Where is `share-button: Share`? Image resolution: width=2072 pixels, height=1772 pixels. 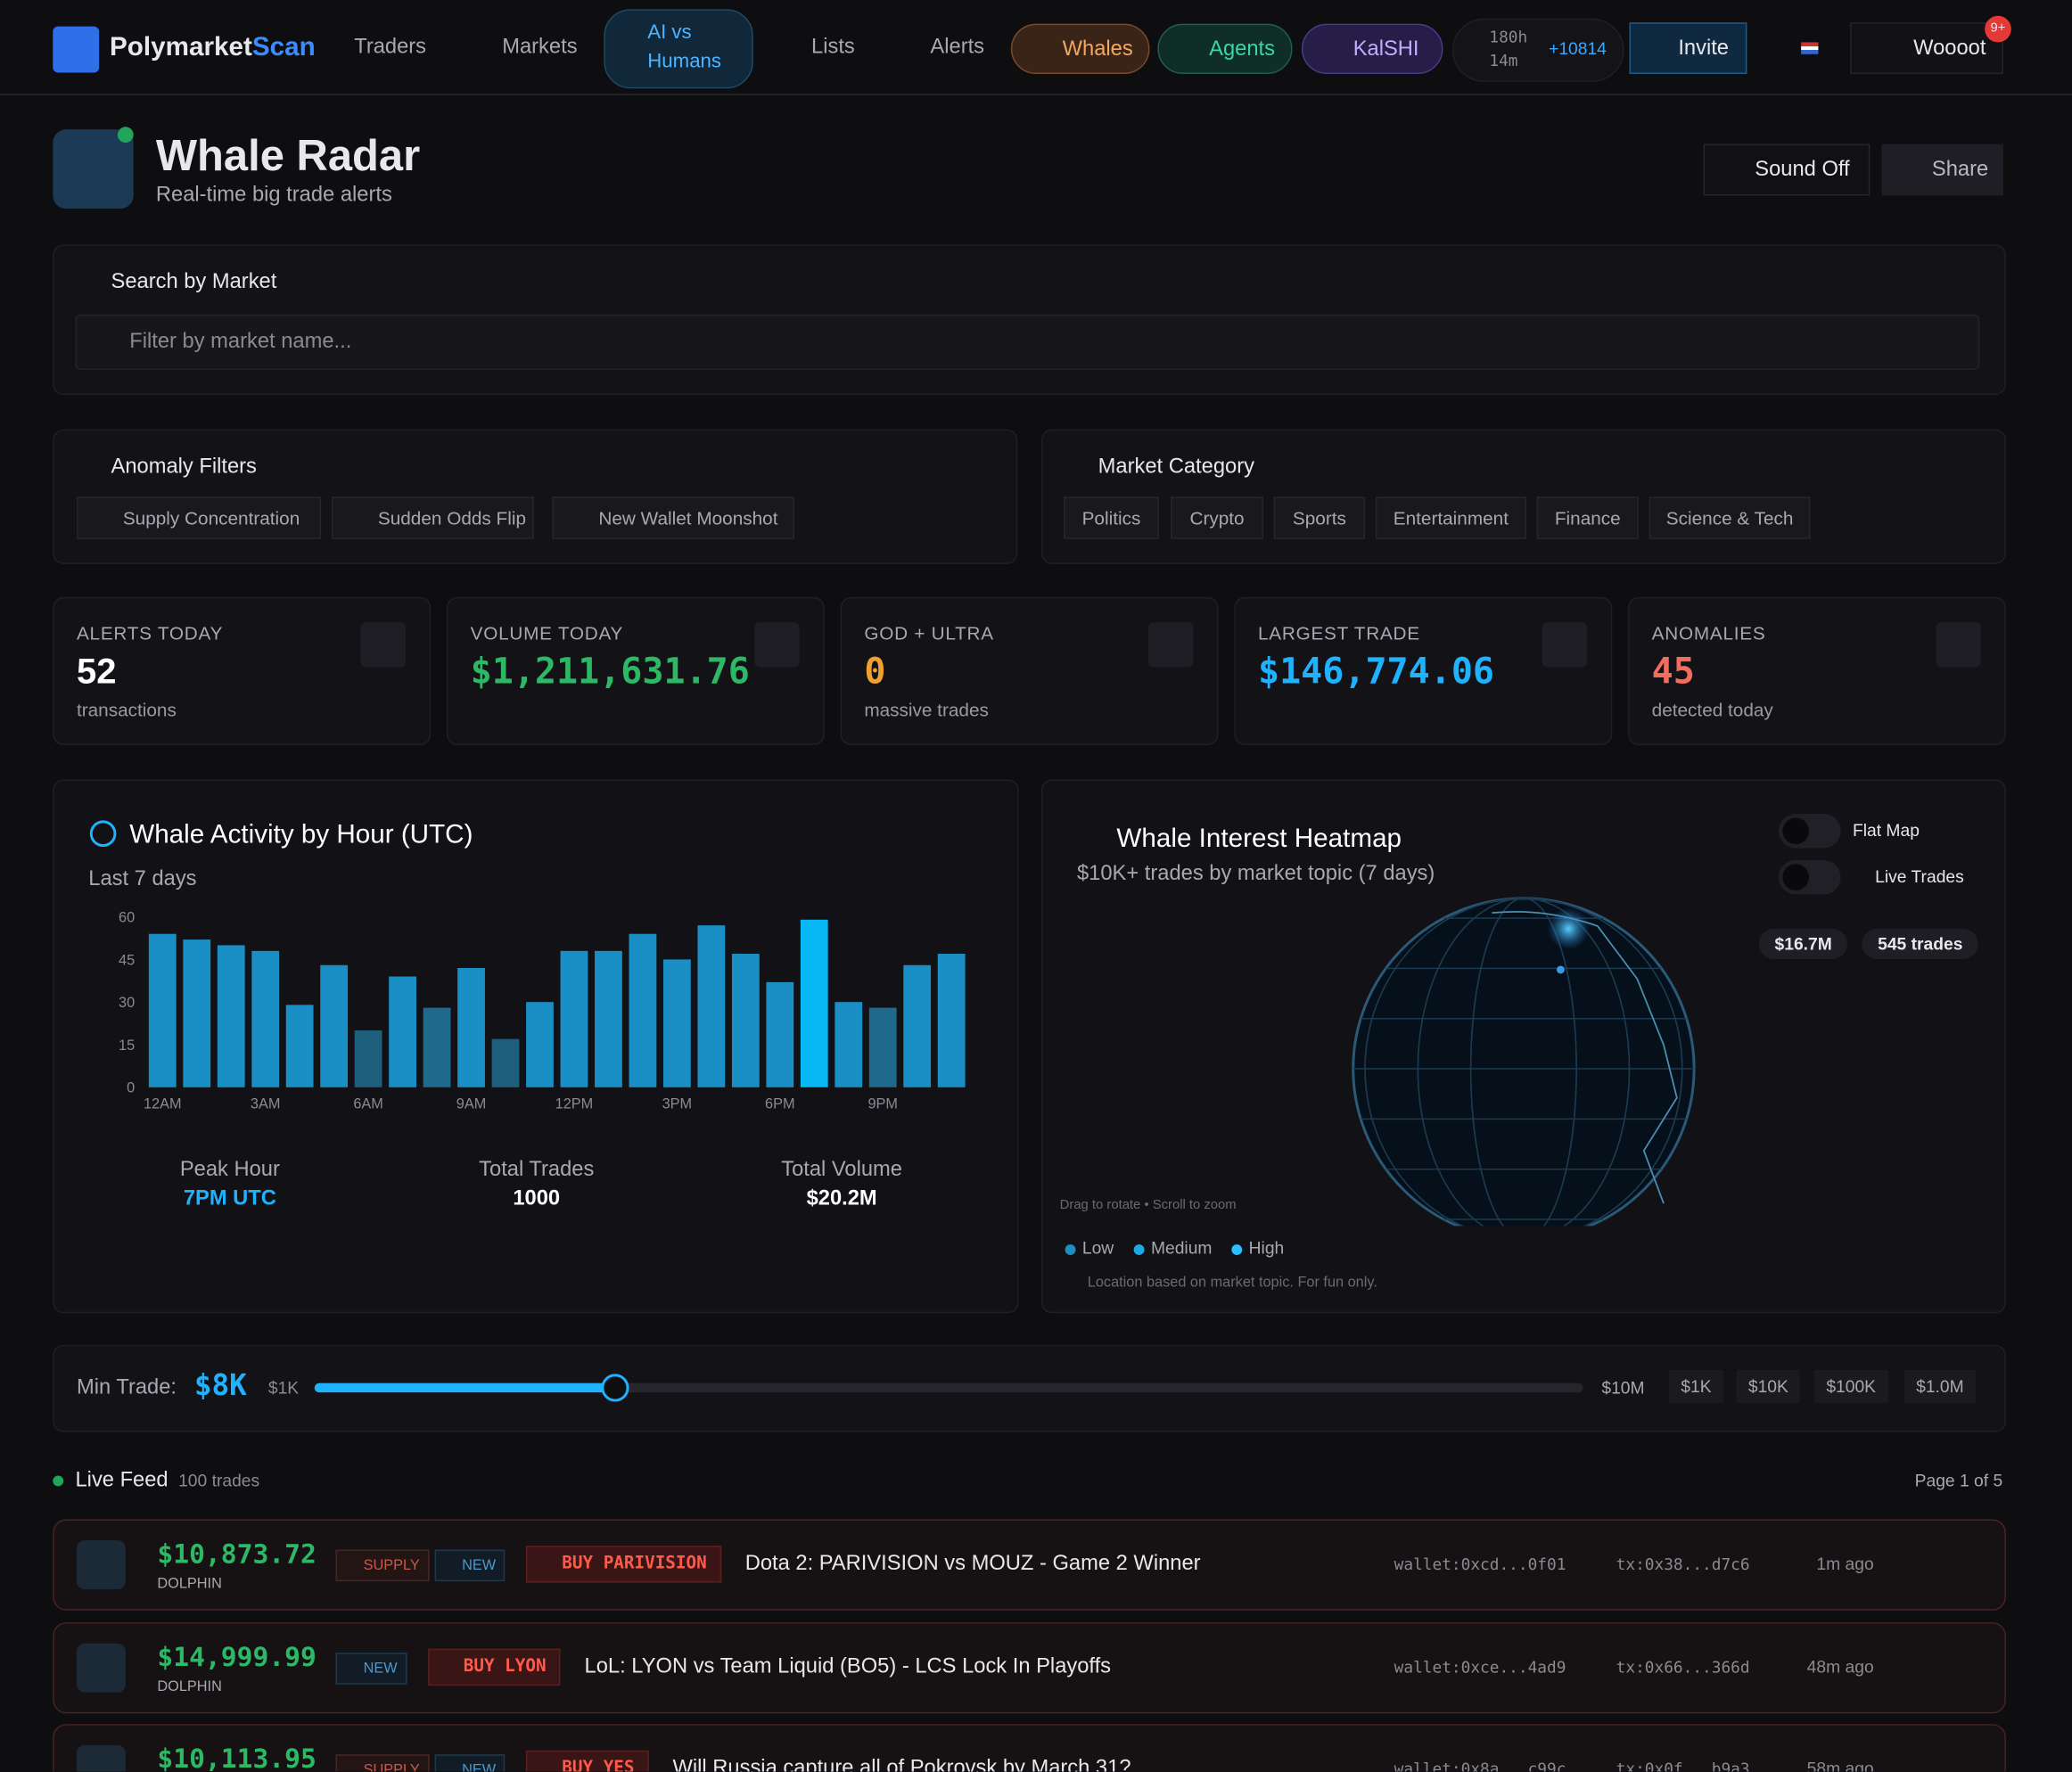 share-button: Share is located at coordinates (1942, 170).